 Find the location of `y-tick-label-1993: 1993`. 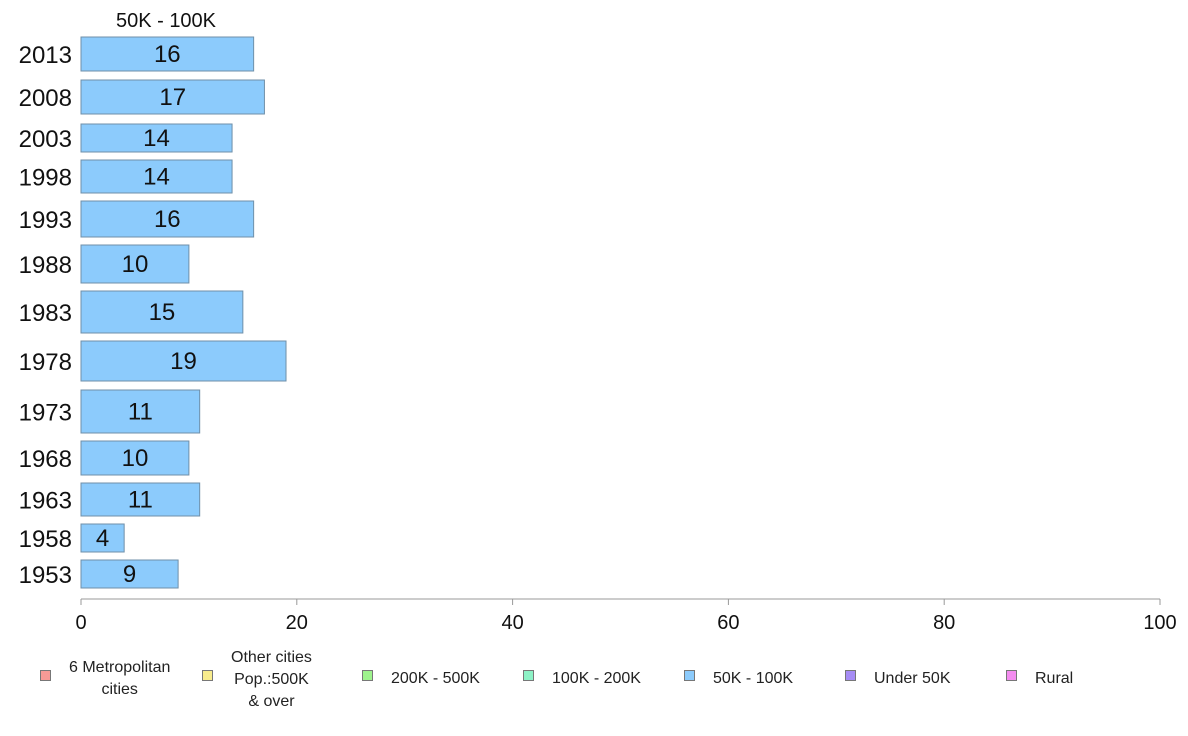

y-tick-label-1993: 1993 is located at coordinates (45, 220).